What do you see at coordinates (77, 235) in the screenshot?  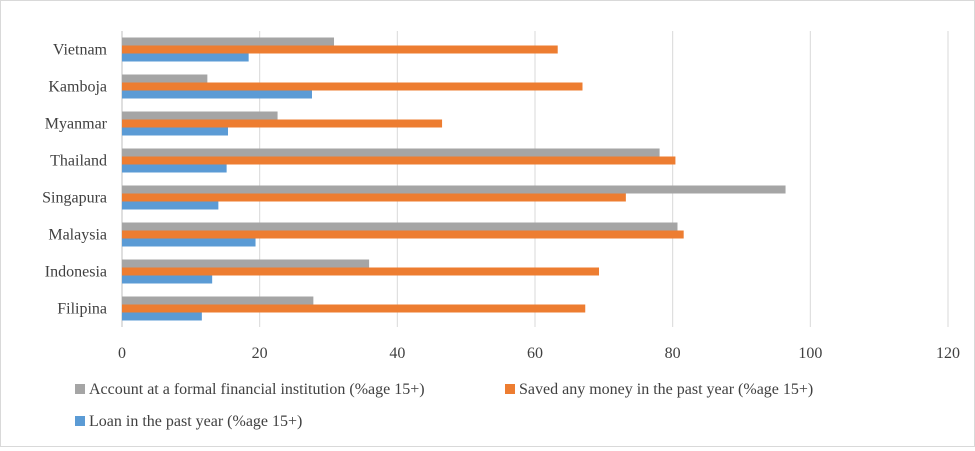 I see `category-label: Malaysia` at bounding box center [77, 235].